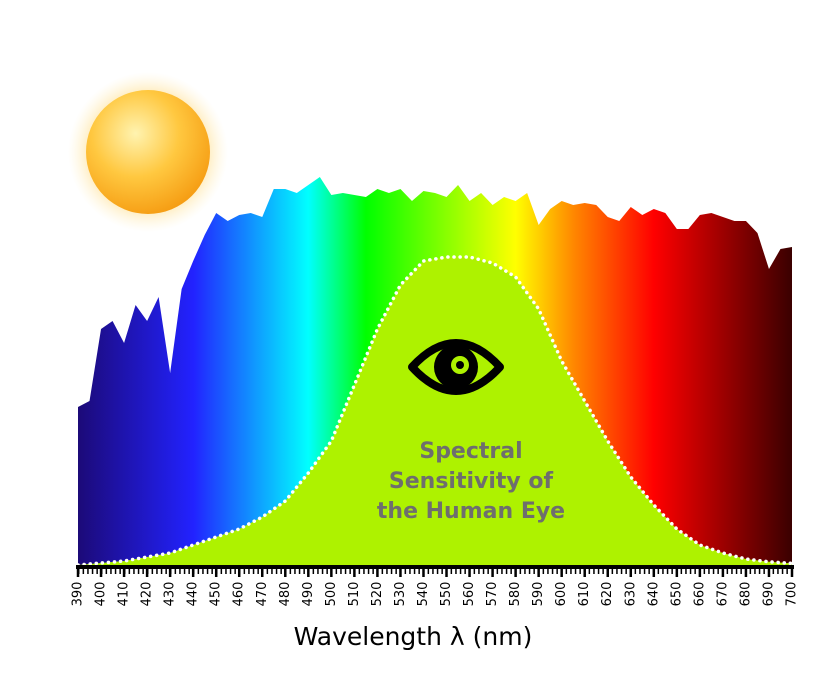 The width and height of the screenshot is (840, 696). I want to click on x-tick-label: 650, so click(676, 594).